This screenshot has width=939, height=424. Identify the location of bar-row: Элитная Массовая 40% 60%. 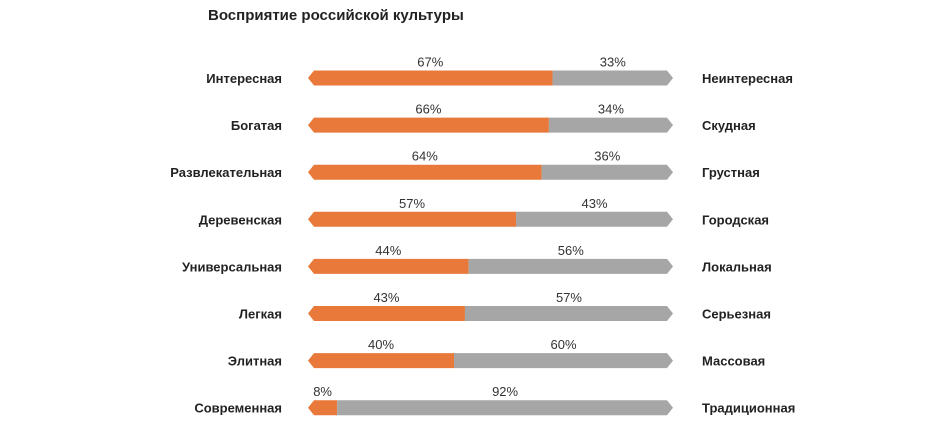
(496, 353).